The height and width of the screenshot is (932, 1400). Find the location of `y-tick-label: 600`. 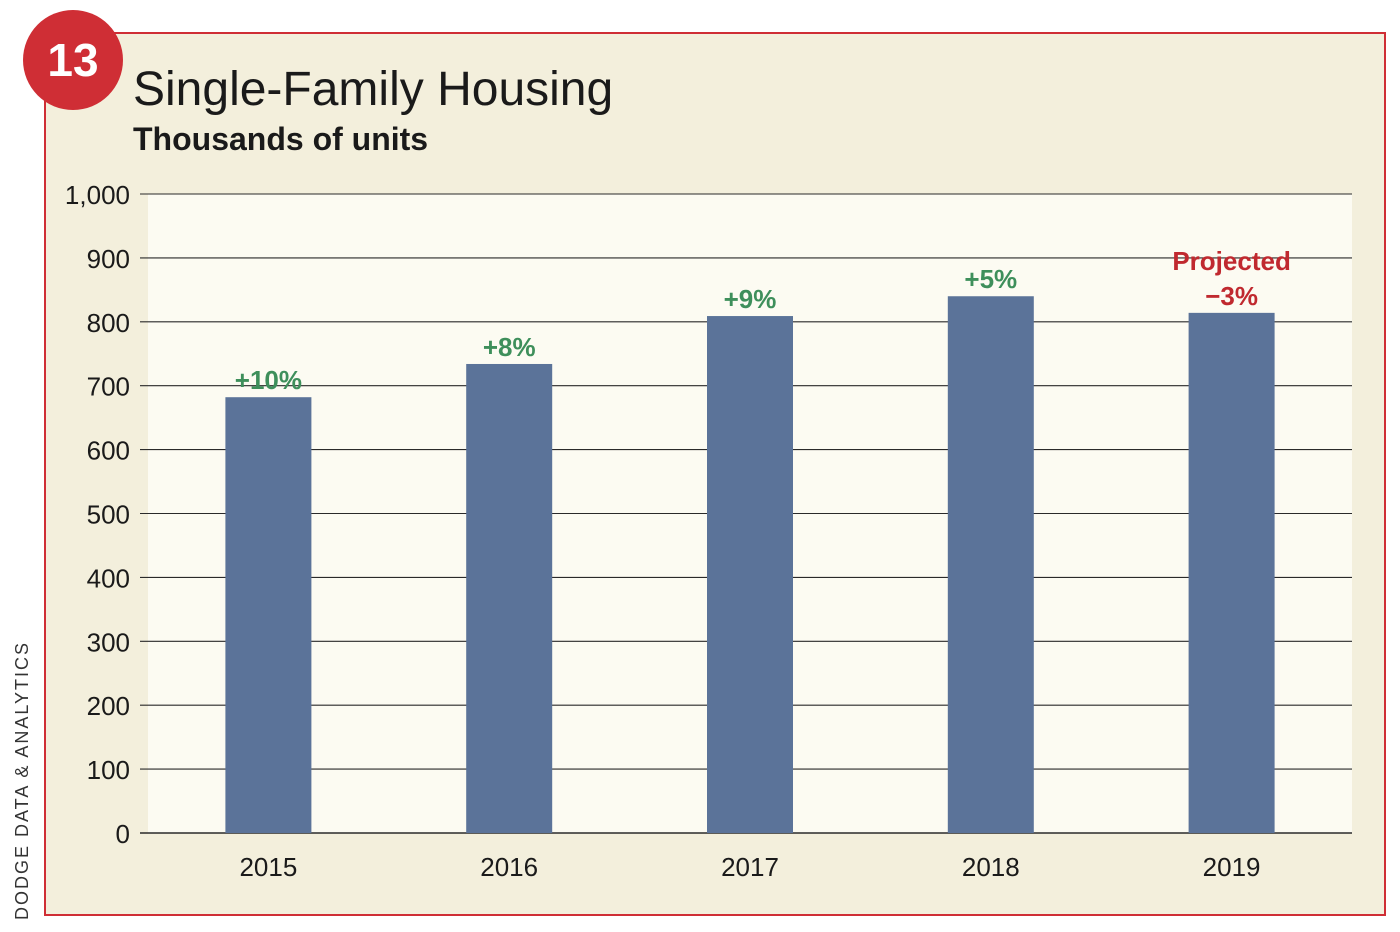

y-tick-label: 600 is located at coordinates (108, 451).